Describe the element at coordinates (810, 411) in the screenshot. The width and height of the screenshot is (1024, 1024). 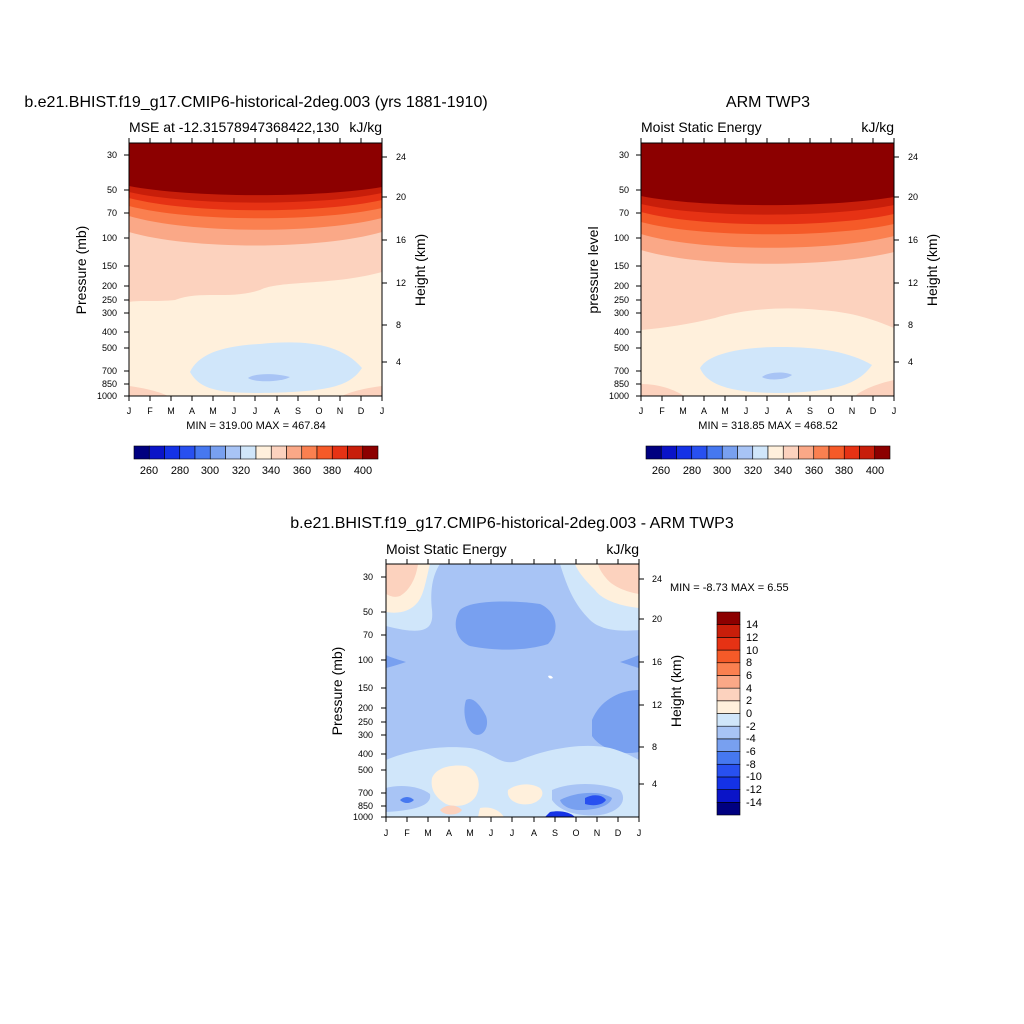
I see `x-tick-label: S` at that location.